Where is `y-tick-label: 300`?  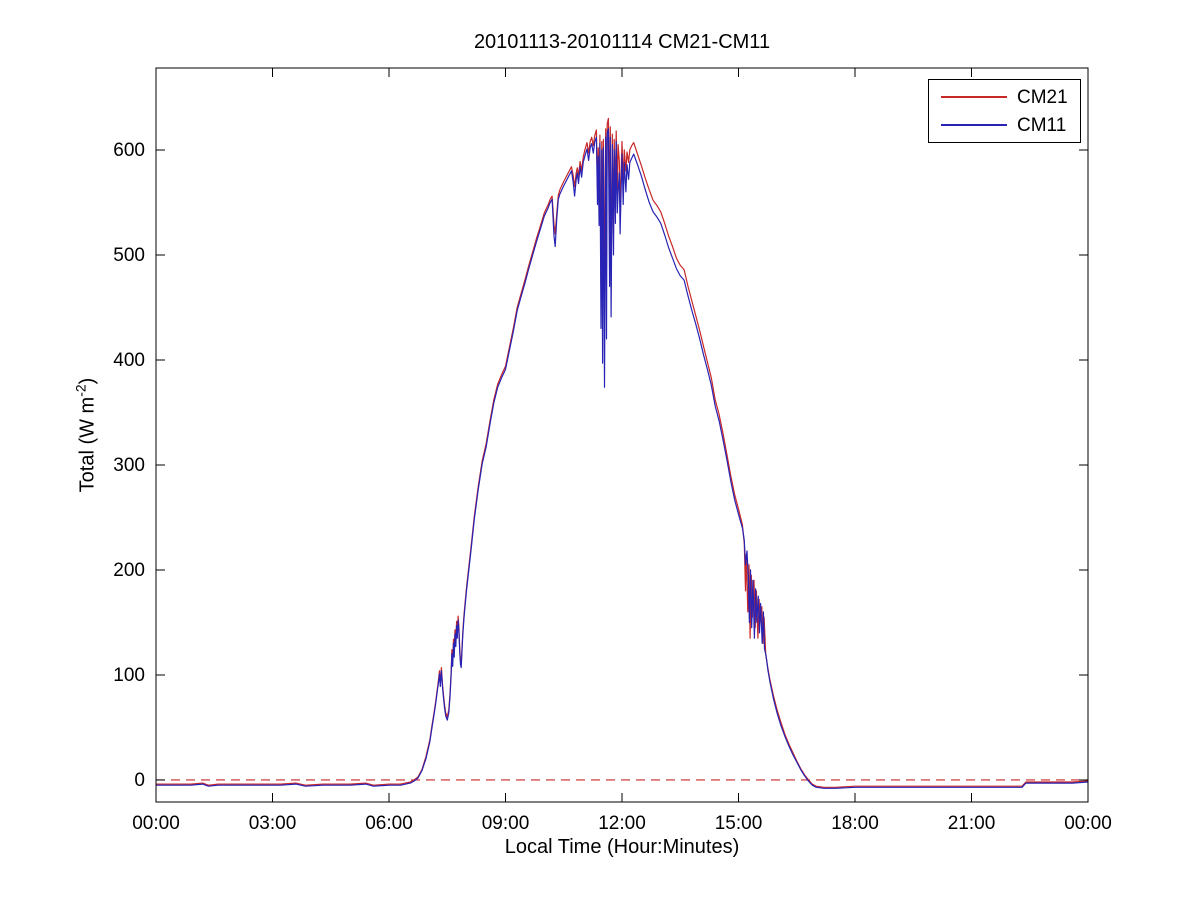
y-tick-label: 300 is located at coordinates (129, 465).